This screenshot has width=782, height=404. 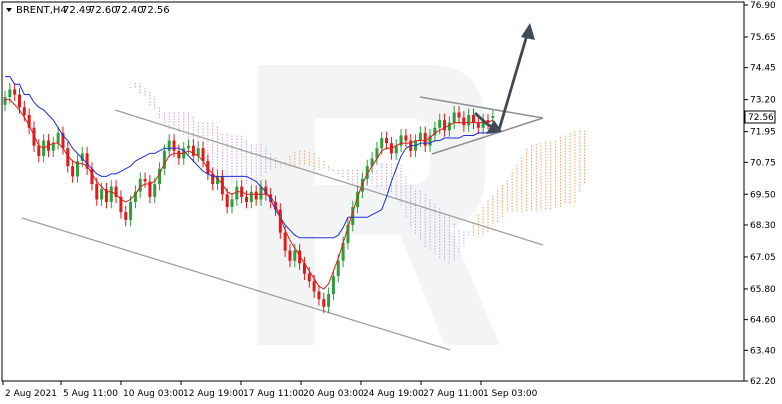 I want to click on x-tick-label: 27 Aug 11:00, so click(x=453, y=394).